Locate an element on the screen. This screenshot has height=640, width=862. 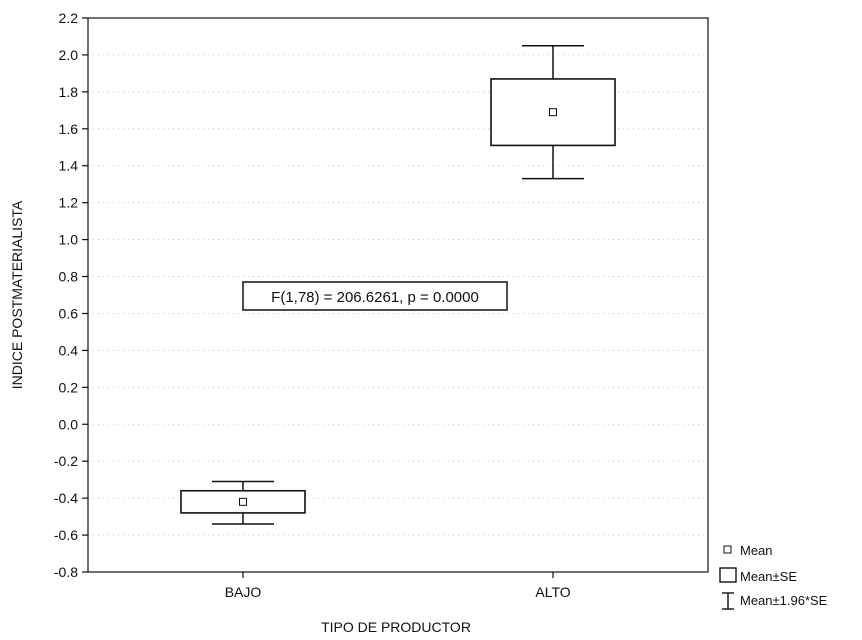
y-tick-label: 1.4 is located at coordinates (69, 166).